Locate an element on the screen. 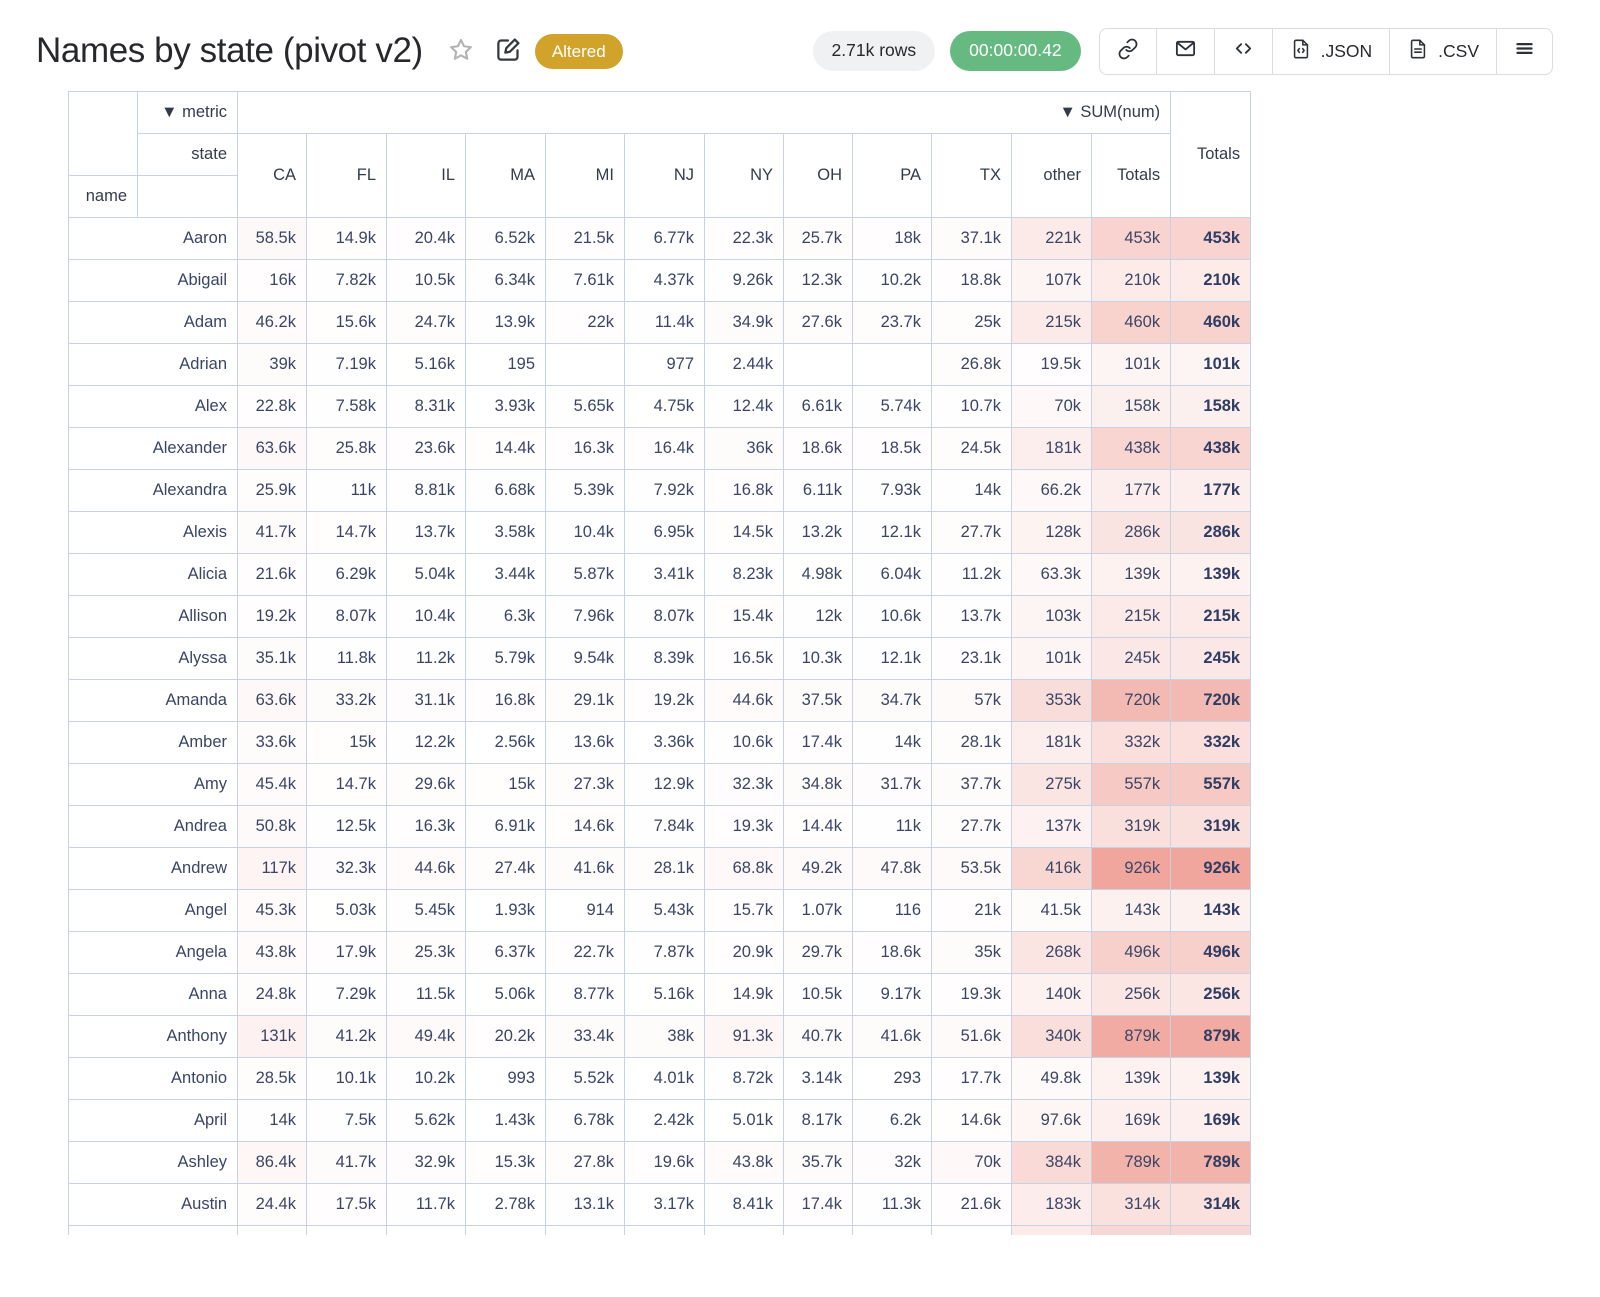 Image resolution: width=1600 pixels, height=1297 pixels. value-cell: 11k is located at coordinates (892, 826).